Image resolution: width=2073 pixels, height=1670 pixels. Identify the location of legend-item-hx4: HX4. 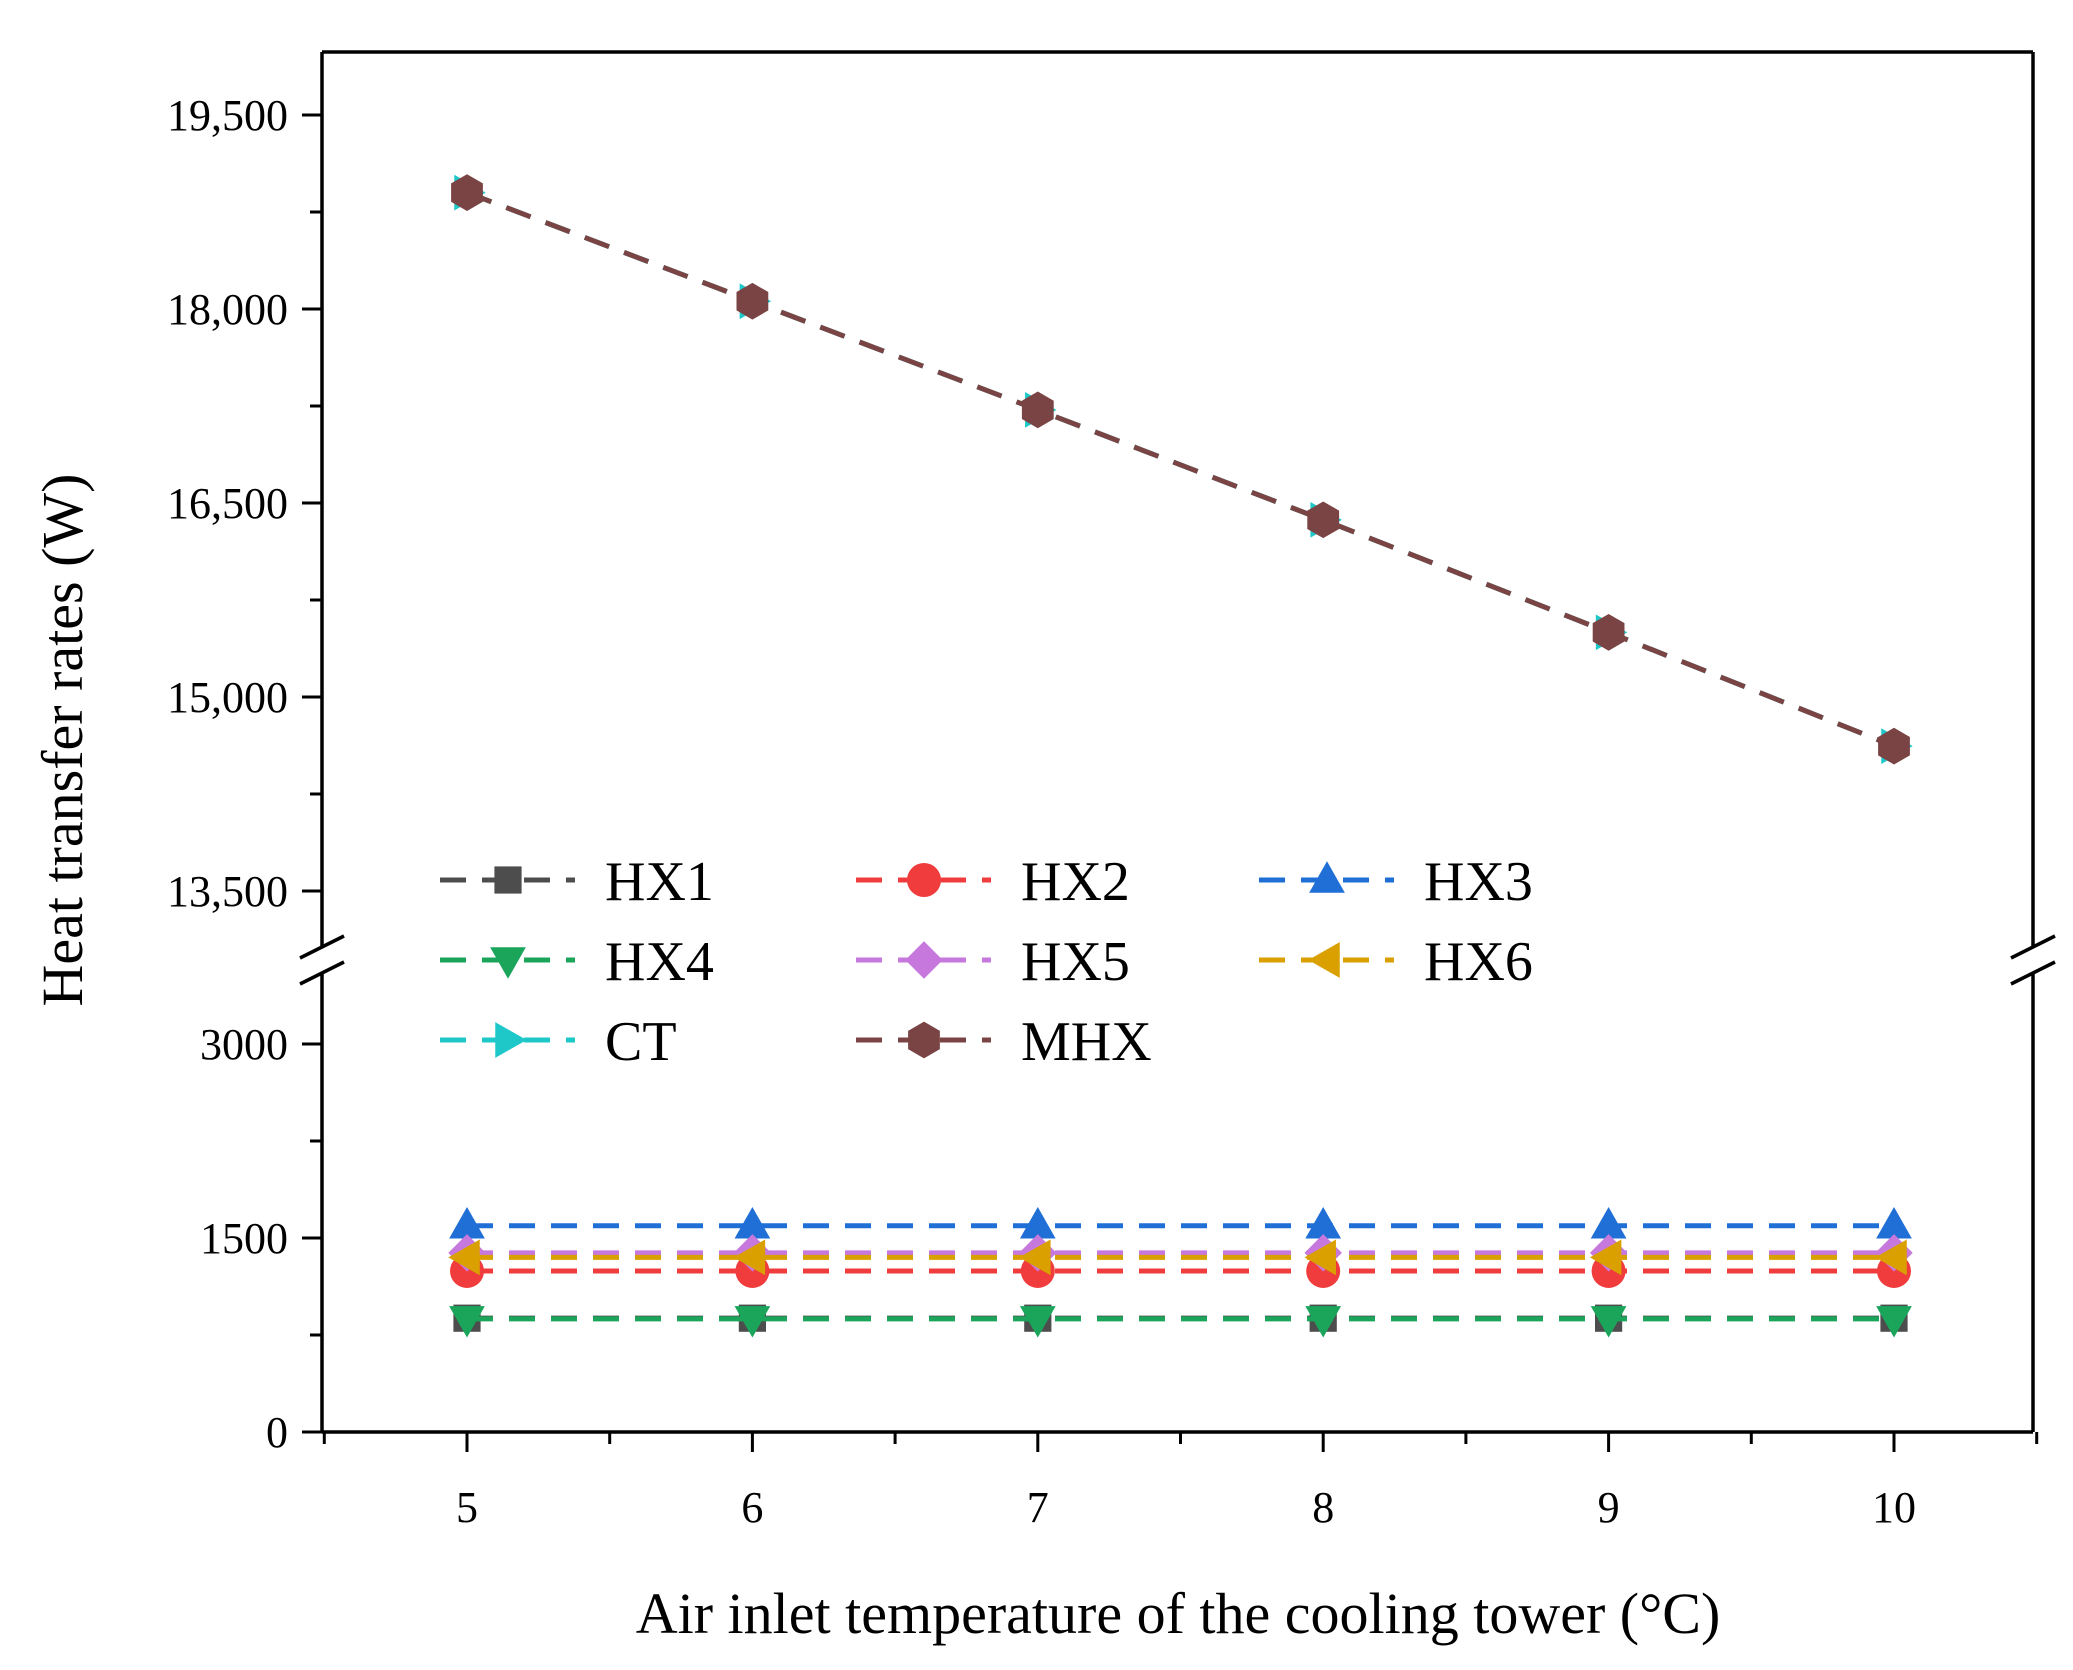
(577, 962).